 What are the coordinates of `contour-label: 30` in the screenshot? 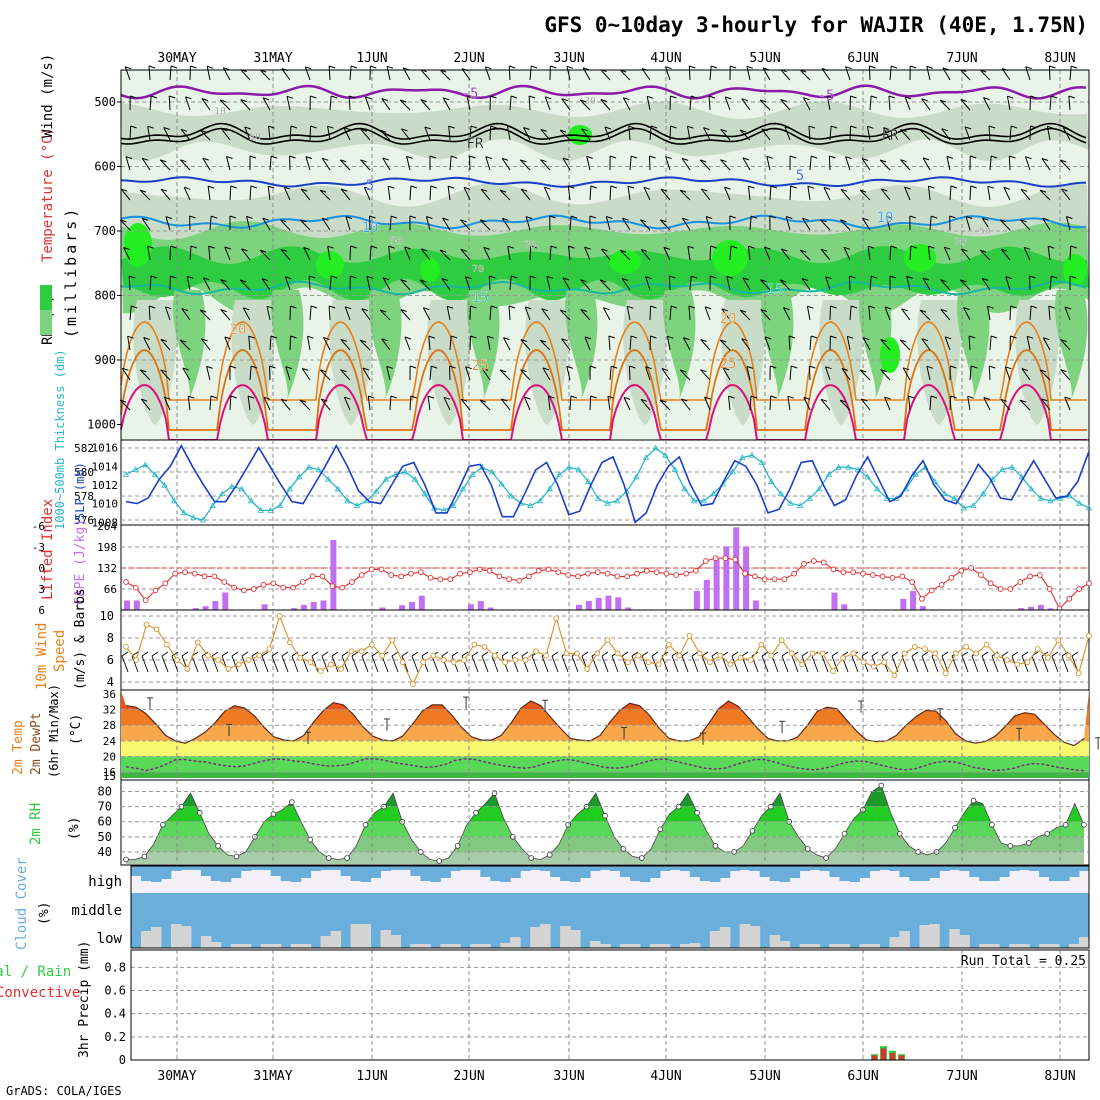 It's located at (590, 101).